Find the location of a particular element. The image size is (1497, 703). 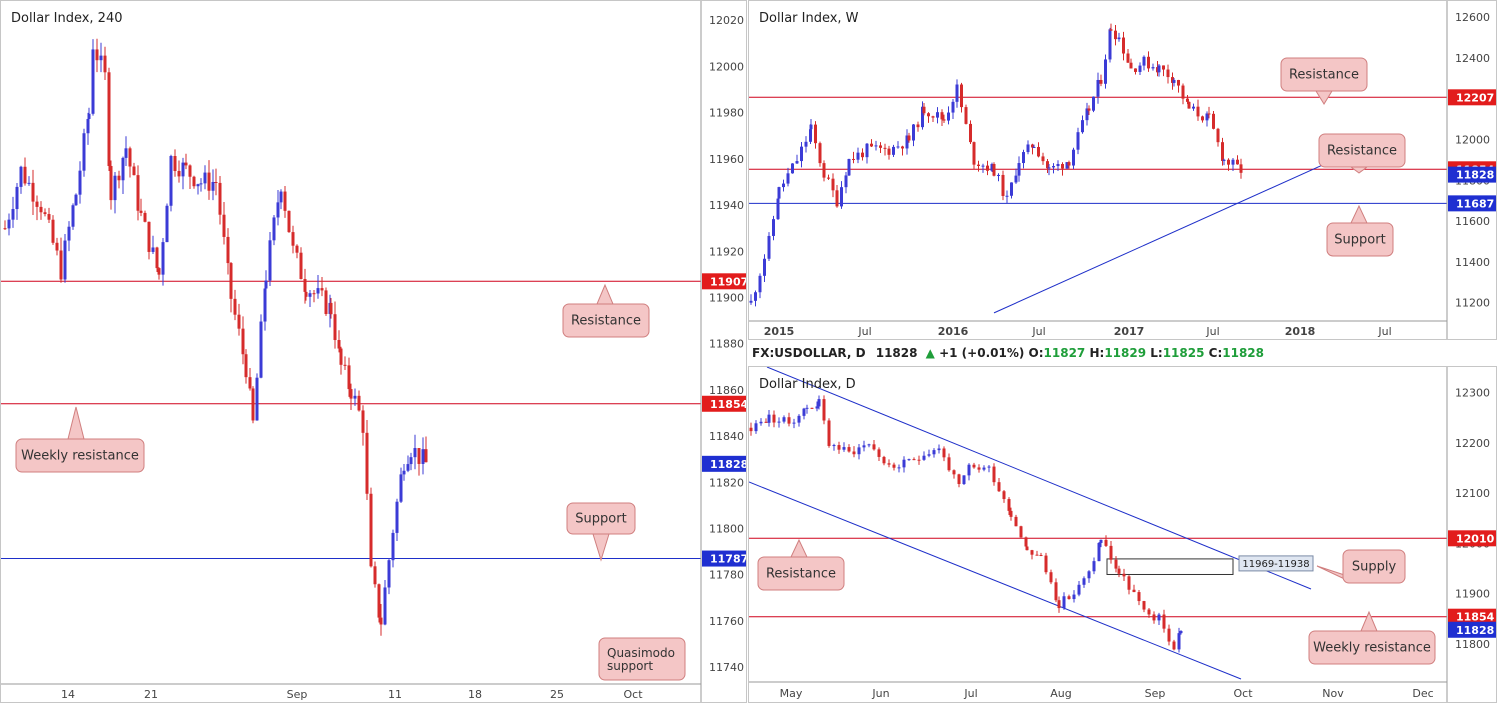

h4-support-callout-box is located at coordinates (601, 518).